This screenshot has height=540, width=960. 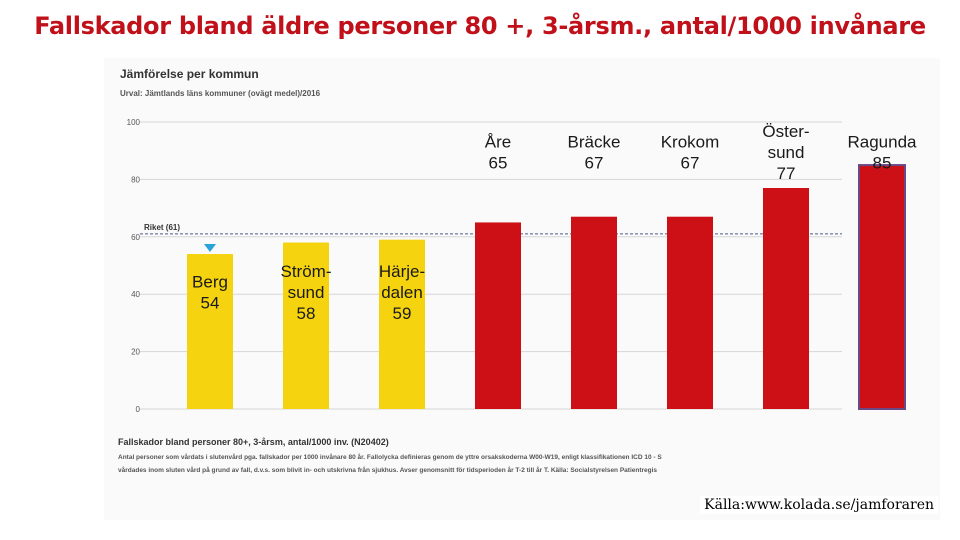 What do you see at coordinates (210, 282) in the screenshot?
I see `bar-label-line: Berg` at bounding box center [210, 282].